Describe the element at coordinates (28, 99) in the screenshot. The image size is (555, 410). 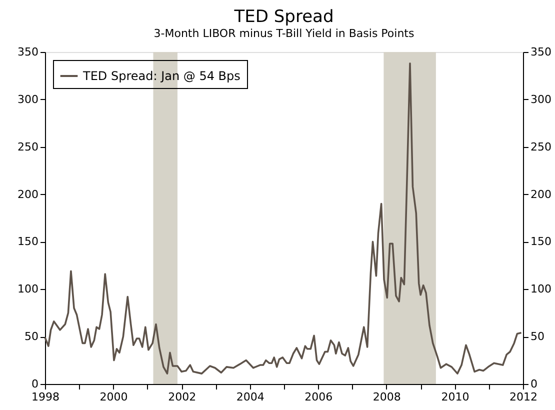
I see `y-tick-label: 300` at that location.